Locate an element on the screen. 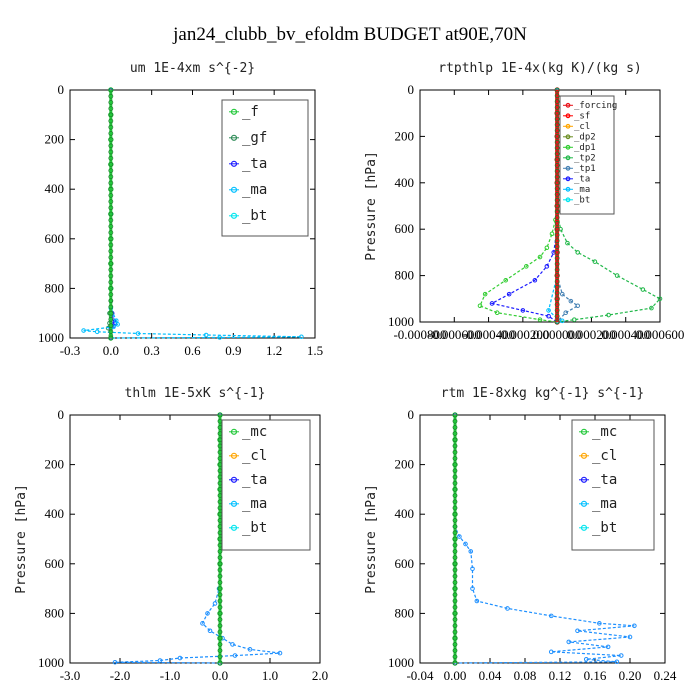 Image resolution: width=700 pixels, height=700 pixels. x-tick-label: 0.08 is located at coordinates (525, 675).